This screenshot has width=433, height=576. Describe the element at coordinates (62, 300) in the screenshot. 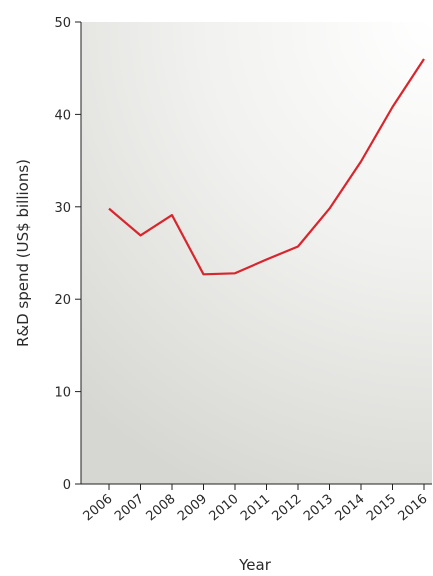

I see `y-tick-label: 20` at that location.